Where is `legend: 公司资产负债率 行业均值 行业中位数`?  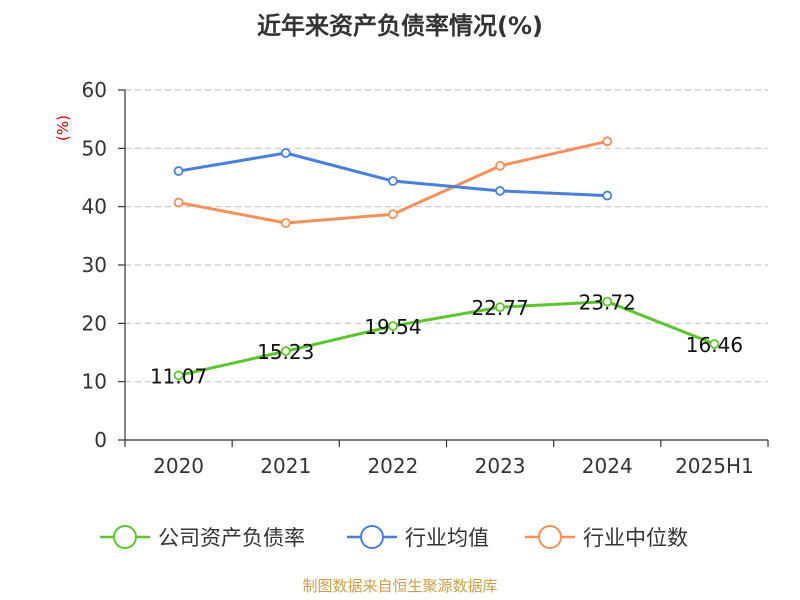 legend: 公司资产负债率 行业均值 行业中位数 is located at coordinates (394, 537).